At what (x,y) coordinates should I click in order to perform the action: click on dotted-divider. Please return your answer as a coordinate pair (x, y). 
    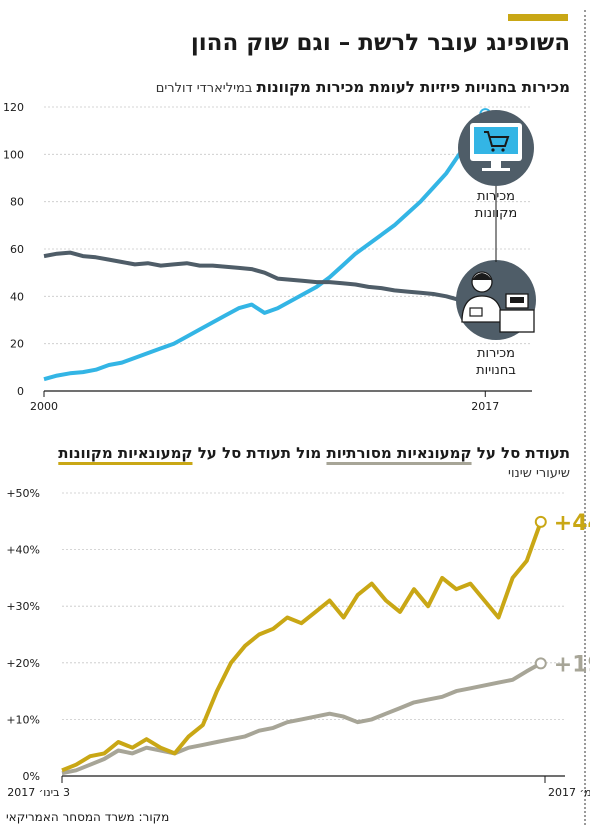
    Looking at the image, I should click on (585, 417).